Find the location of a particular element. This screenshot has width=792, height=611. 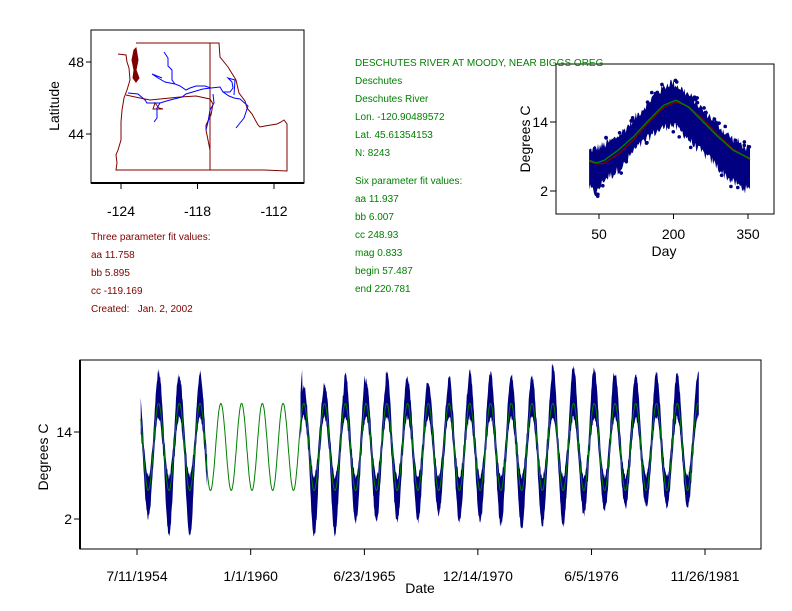

day-fit-line-three-param is located at coordinates (669, 133).